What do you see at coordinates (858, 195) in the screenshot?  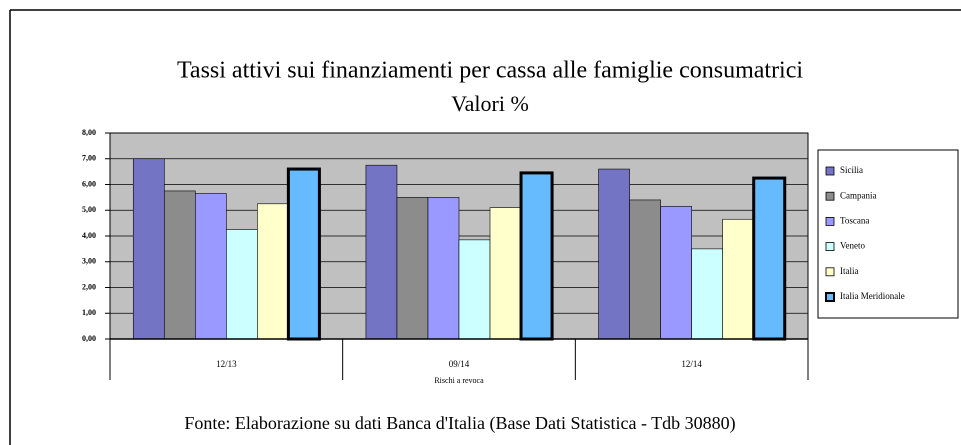 I see `legend-label: Campania` at bounding box center [858, 195].